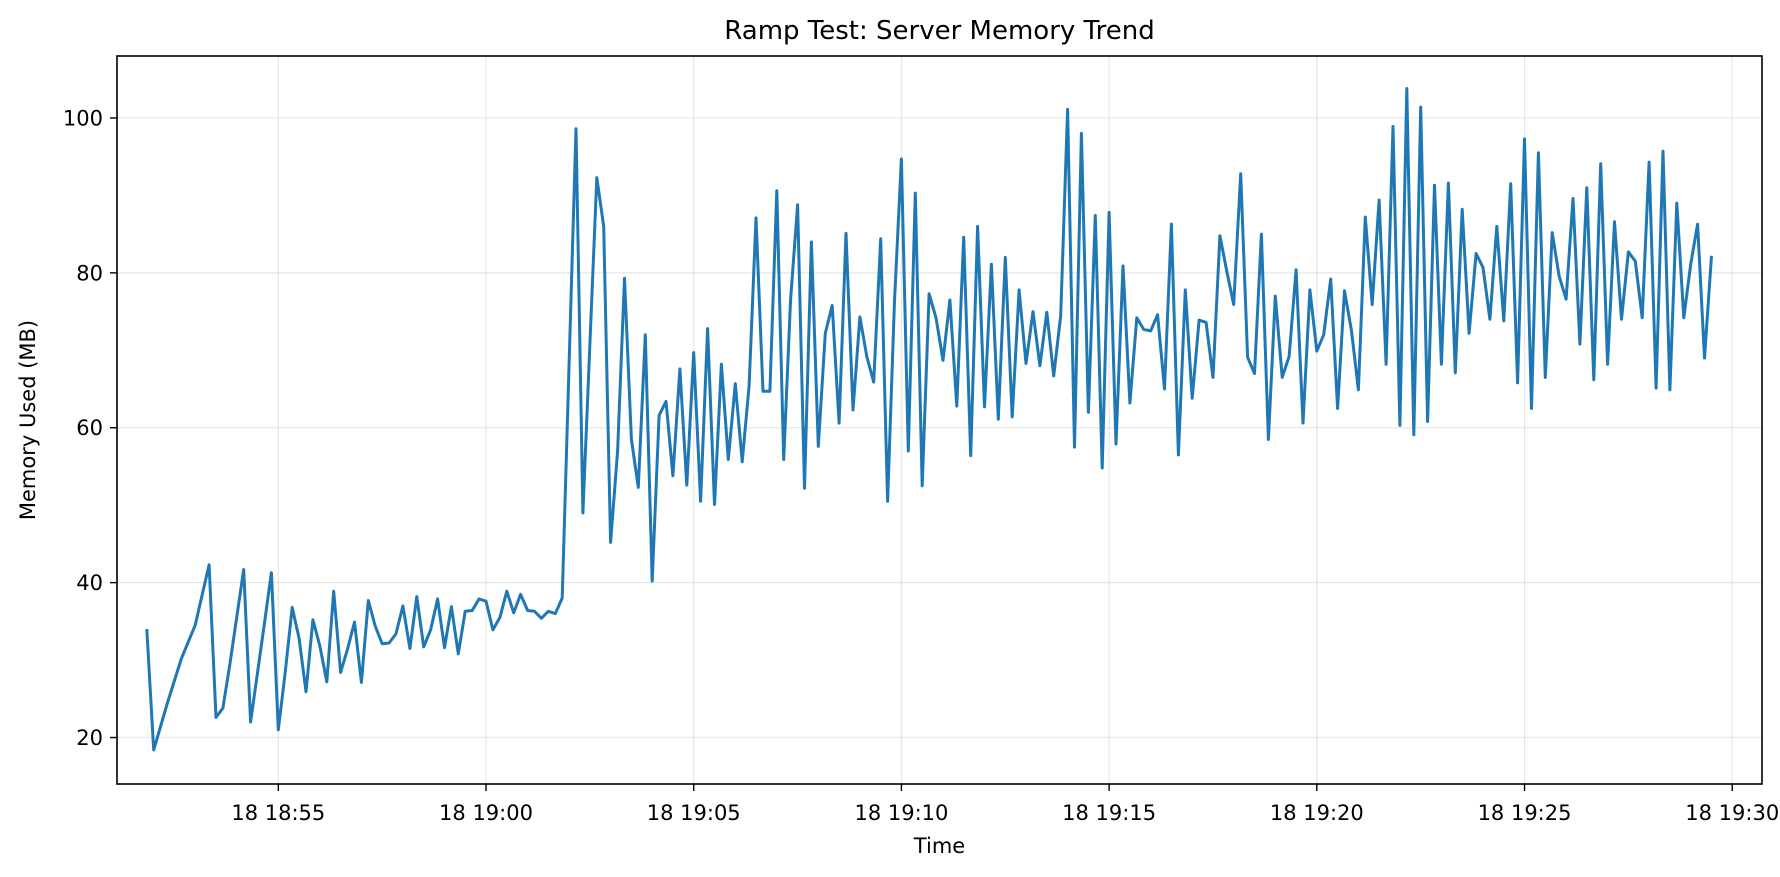 The width and height of the screenshot is (1780, 877). Describe the element at coordinates (486, 813) in the screenshot. I see `x-tick-label: 18 19:00` at that location.